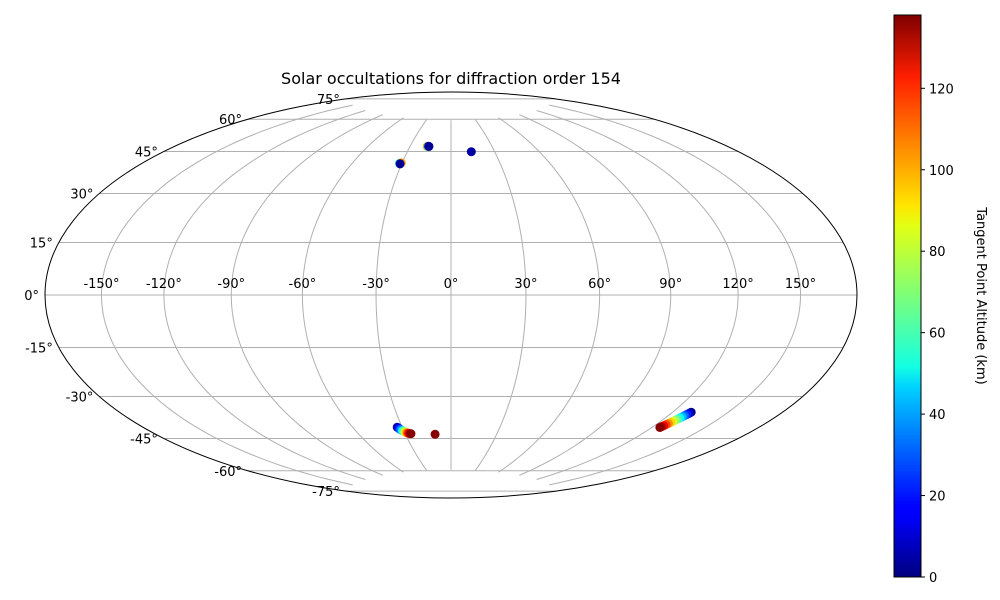 This screenshot has width=1000, height=600. Describe the element at coordinates (941, 89) in the screenshot. I see `colorbar-tick-label: 120` at that location.